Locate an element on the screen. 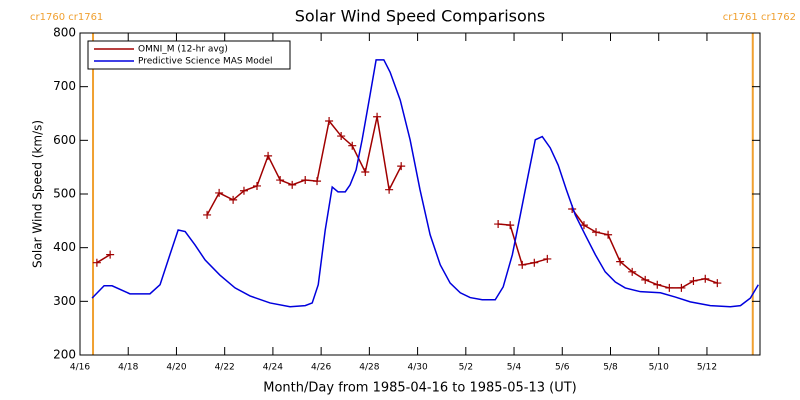  annotation: cr1761 cr1762 is located at coordinates (759, 17).